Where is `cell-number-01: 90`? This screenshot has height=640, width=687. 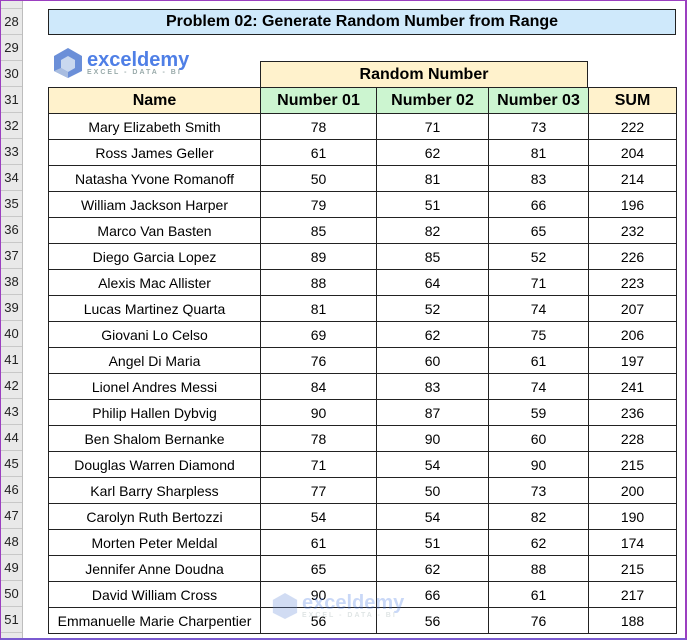
cell-number-01: 90 is located at coordinates (318, 412).